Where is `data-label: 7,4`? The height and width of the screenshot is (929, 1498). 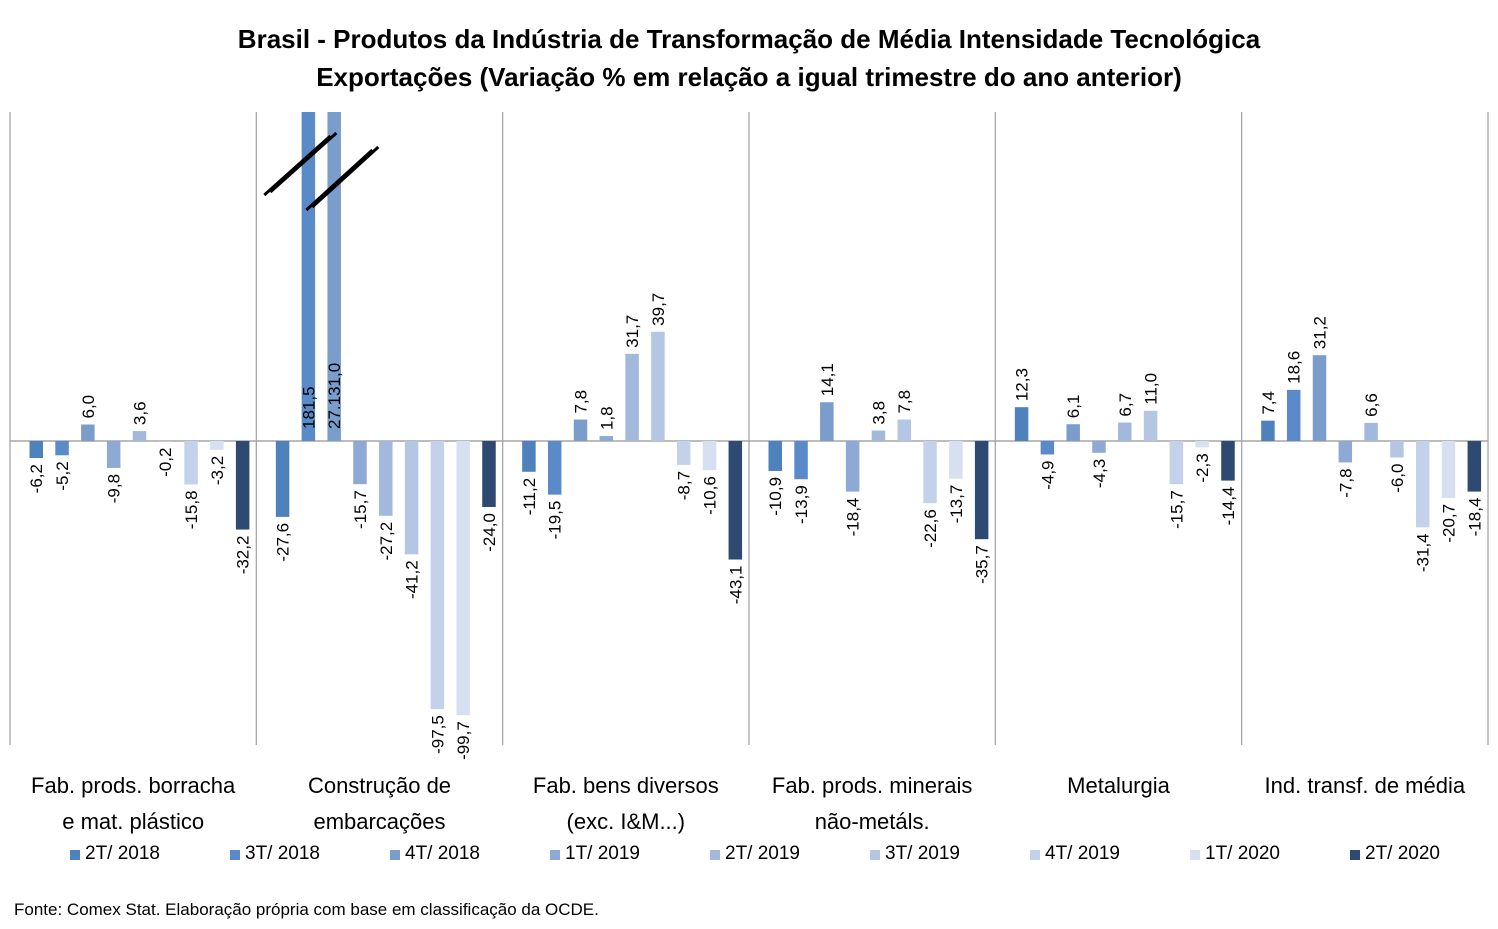 data-label: 7,4 is located at coordinates (1268, 403).